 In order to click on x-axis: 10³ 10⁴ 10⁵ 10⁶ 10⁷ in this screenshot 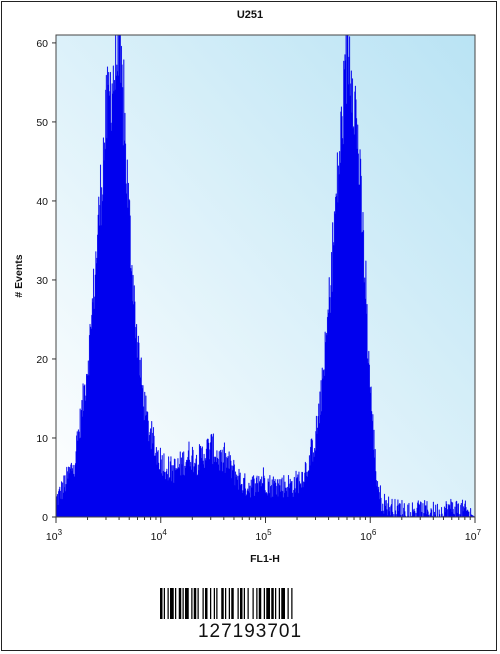, I will do `click(264, 530)`.